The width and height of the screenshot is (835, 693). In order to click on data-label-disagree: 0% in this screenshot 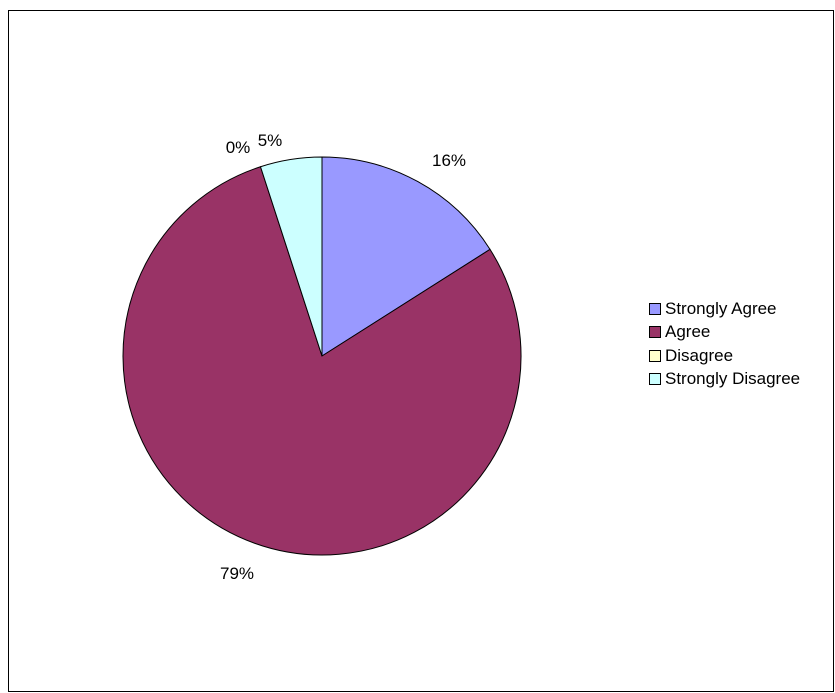, I will do `click(238, 147)`.